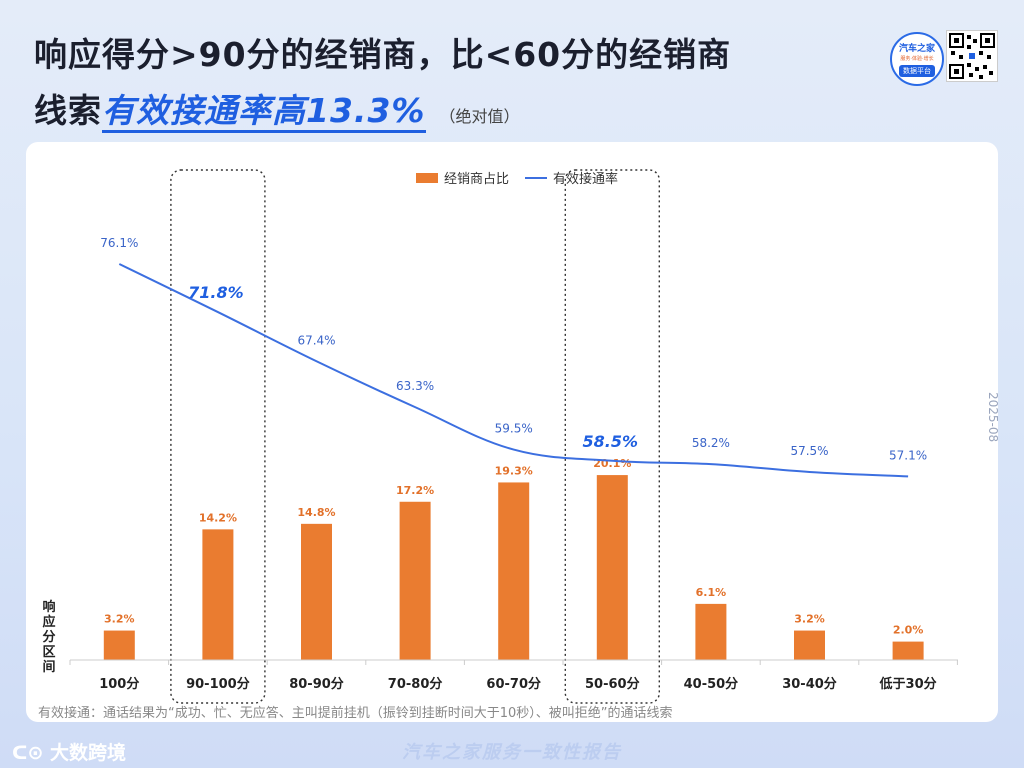  I want to click on line-data-label: 57.1%, so click(908, 455).